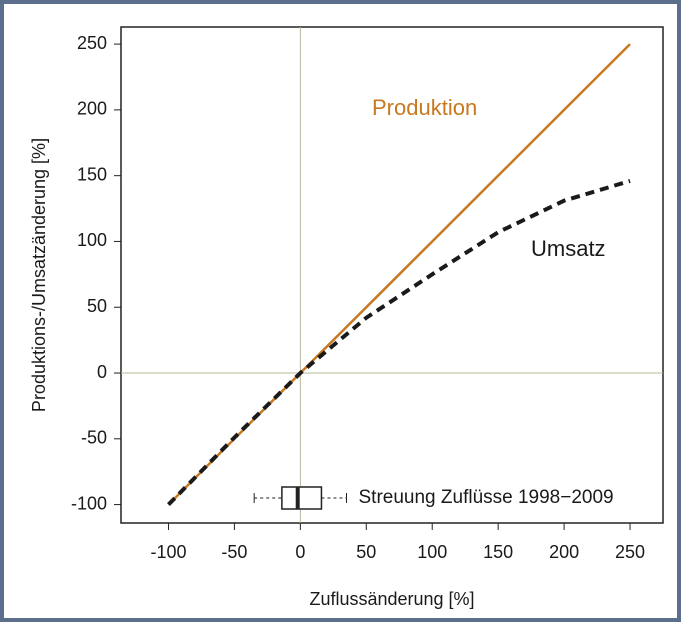 The height and width of the screenshot is (622, 681). Describe the element at coordinates (92, 43) in the screenshot. I see `y-tick-label: 250` at that location.